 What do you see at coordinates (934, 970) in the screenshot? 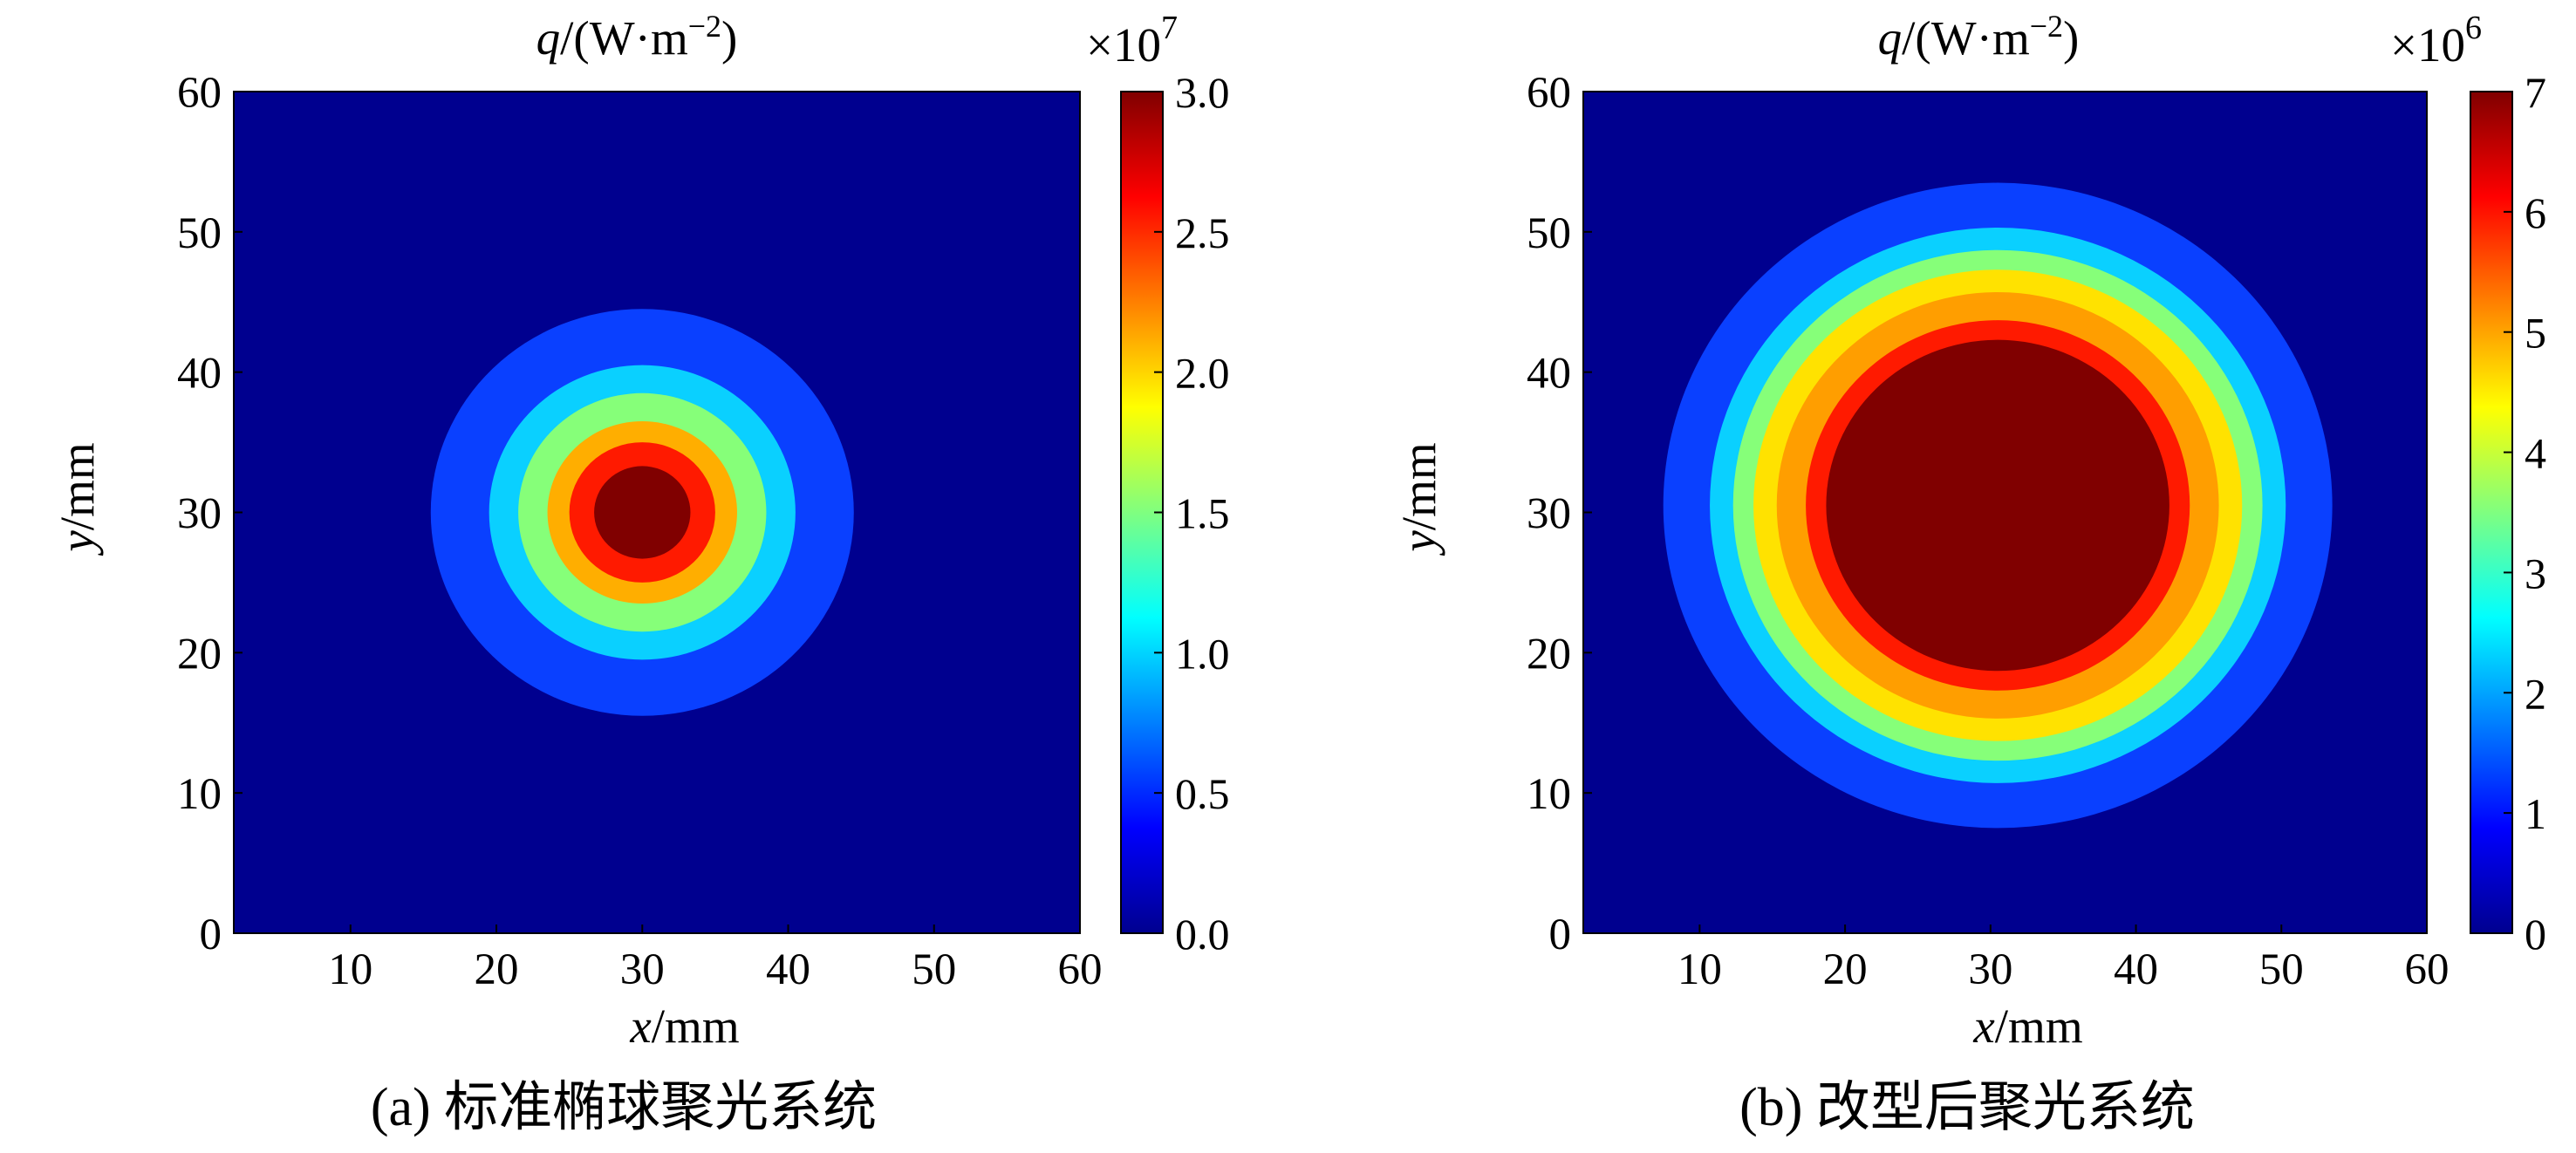
I see `panel-a-xtick-label: 50` at bounding box center [934, 970].